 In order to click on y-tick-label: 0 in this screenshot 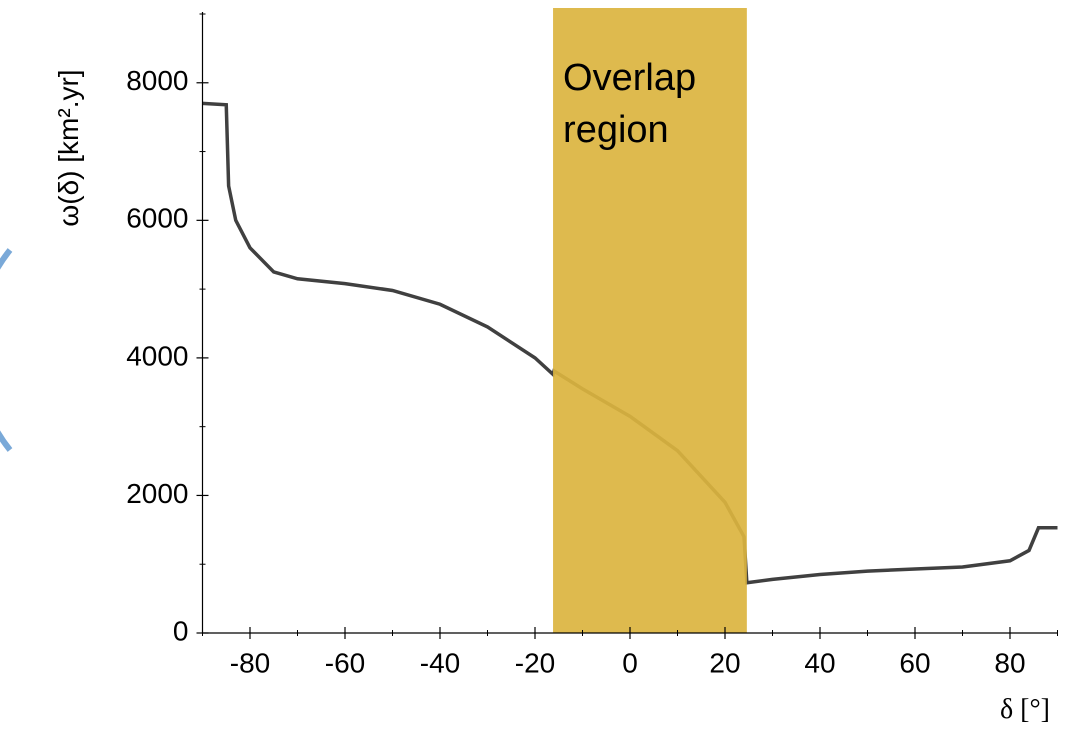, I will do `click(181, 630)`.